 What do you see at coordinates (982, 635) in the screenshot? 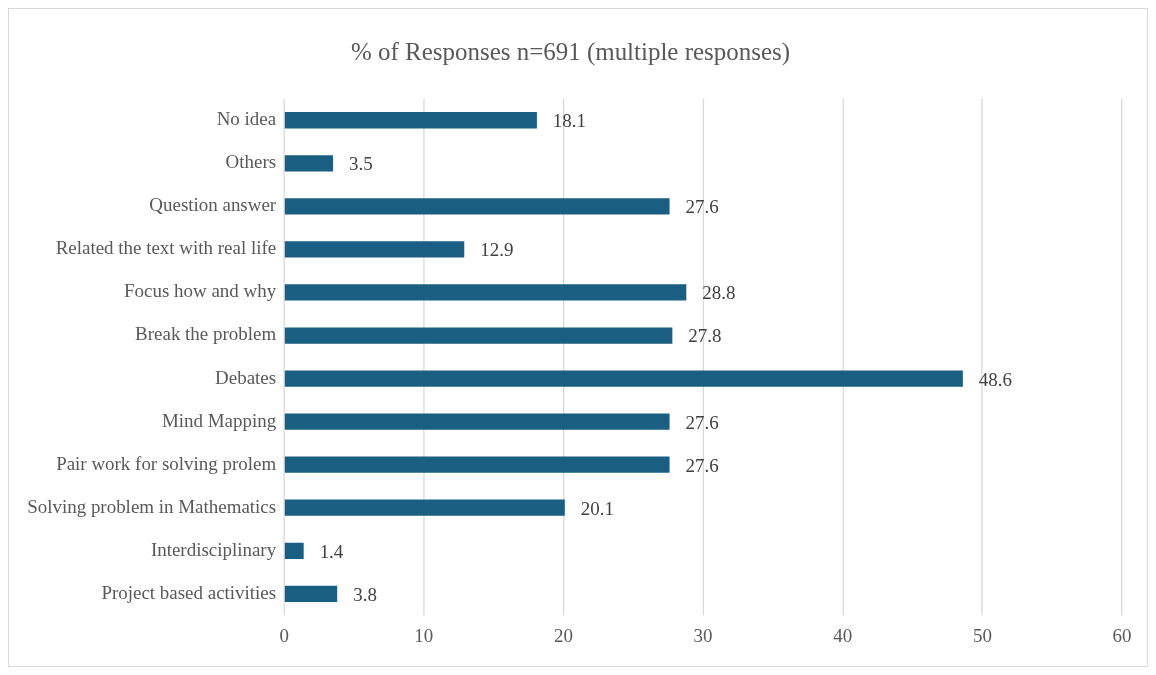
I see `x-tick-label: 50` at bounding box center [982, 635].